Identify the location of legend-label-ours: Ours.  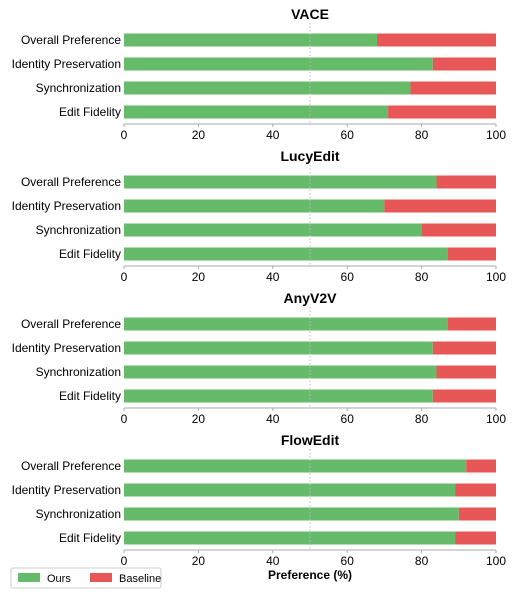
(59, 579).